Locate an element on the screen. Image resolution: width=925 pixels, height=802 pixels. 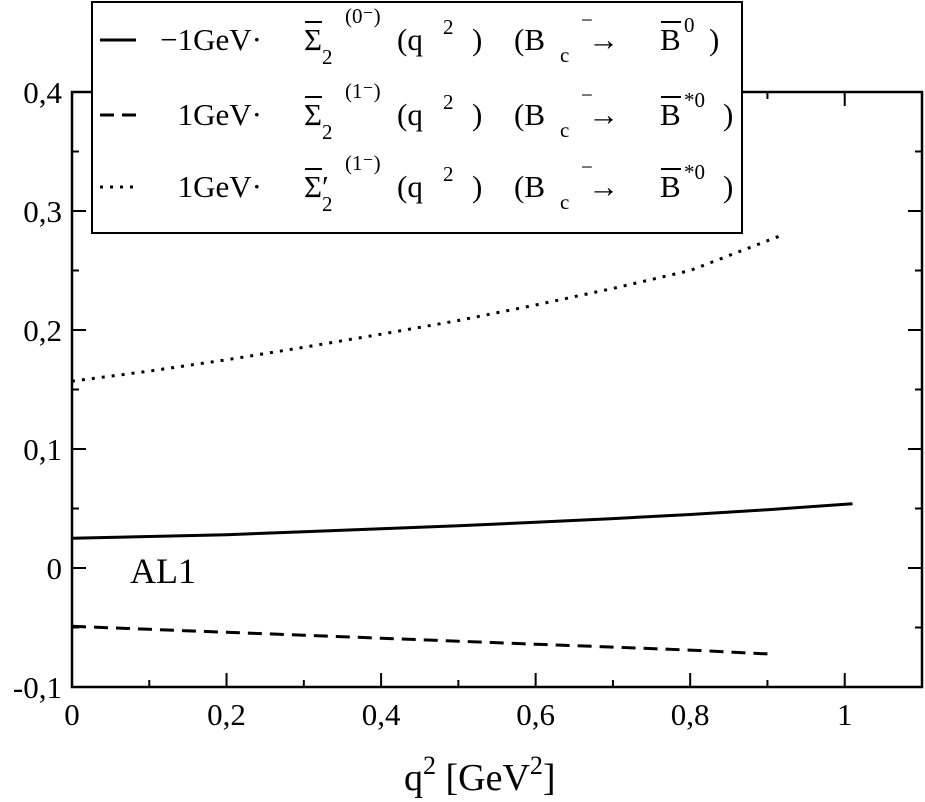
x-tick-label: 0,8 is located at coordinates (690, 714).